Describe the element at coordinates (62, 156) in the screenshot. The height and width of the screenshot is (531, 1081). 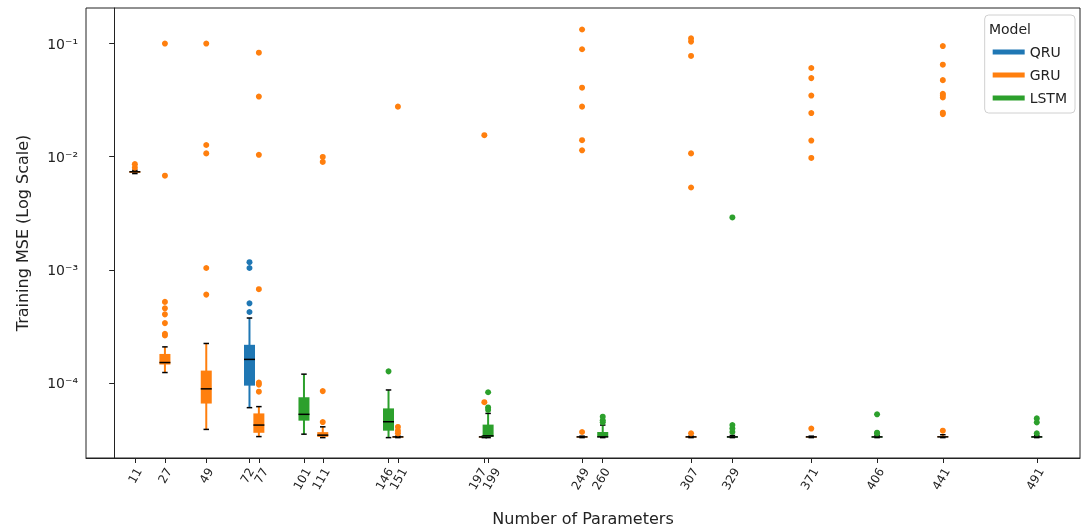
I see `y-tick-label: 10⁻²` at that location.